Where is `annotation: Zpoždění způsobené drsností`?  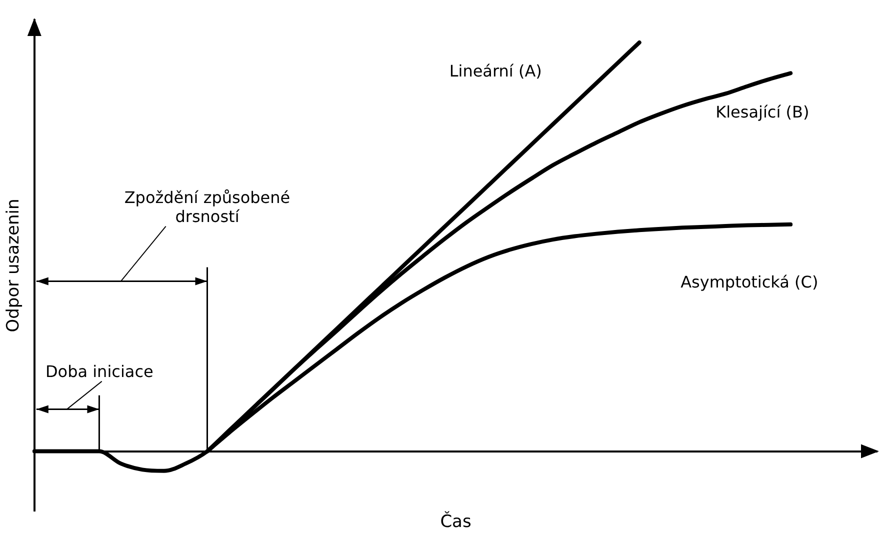
annotation: Zpoždění způsobené drsností is located at coordinates (207, 207).